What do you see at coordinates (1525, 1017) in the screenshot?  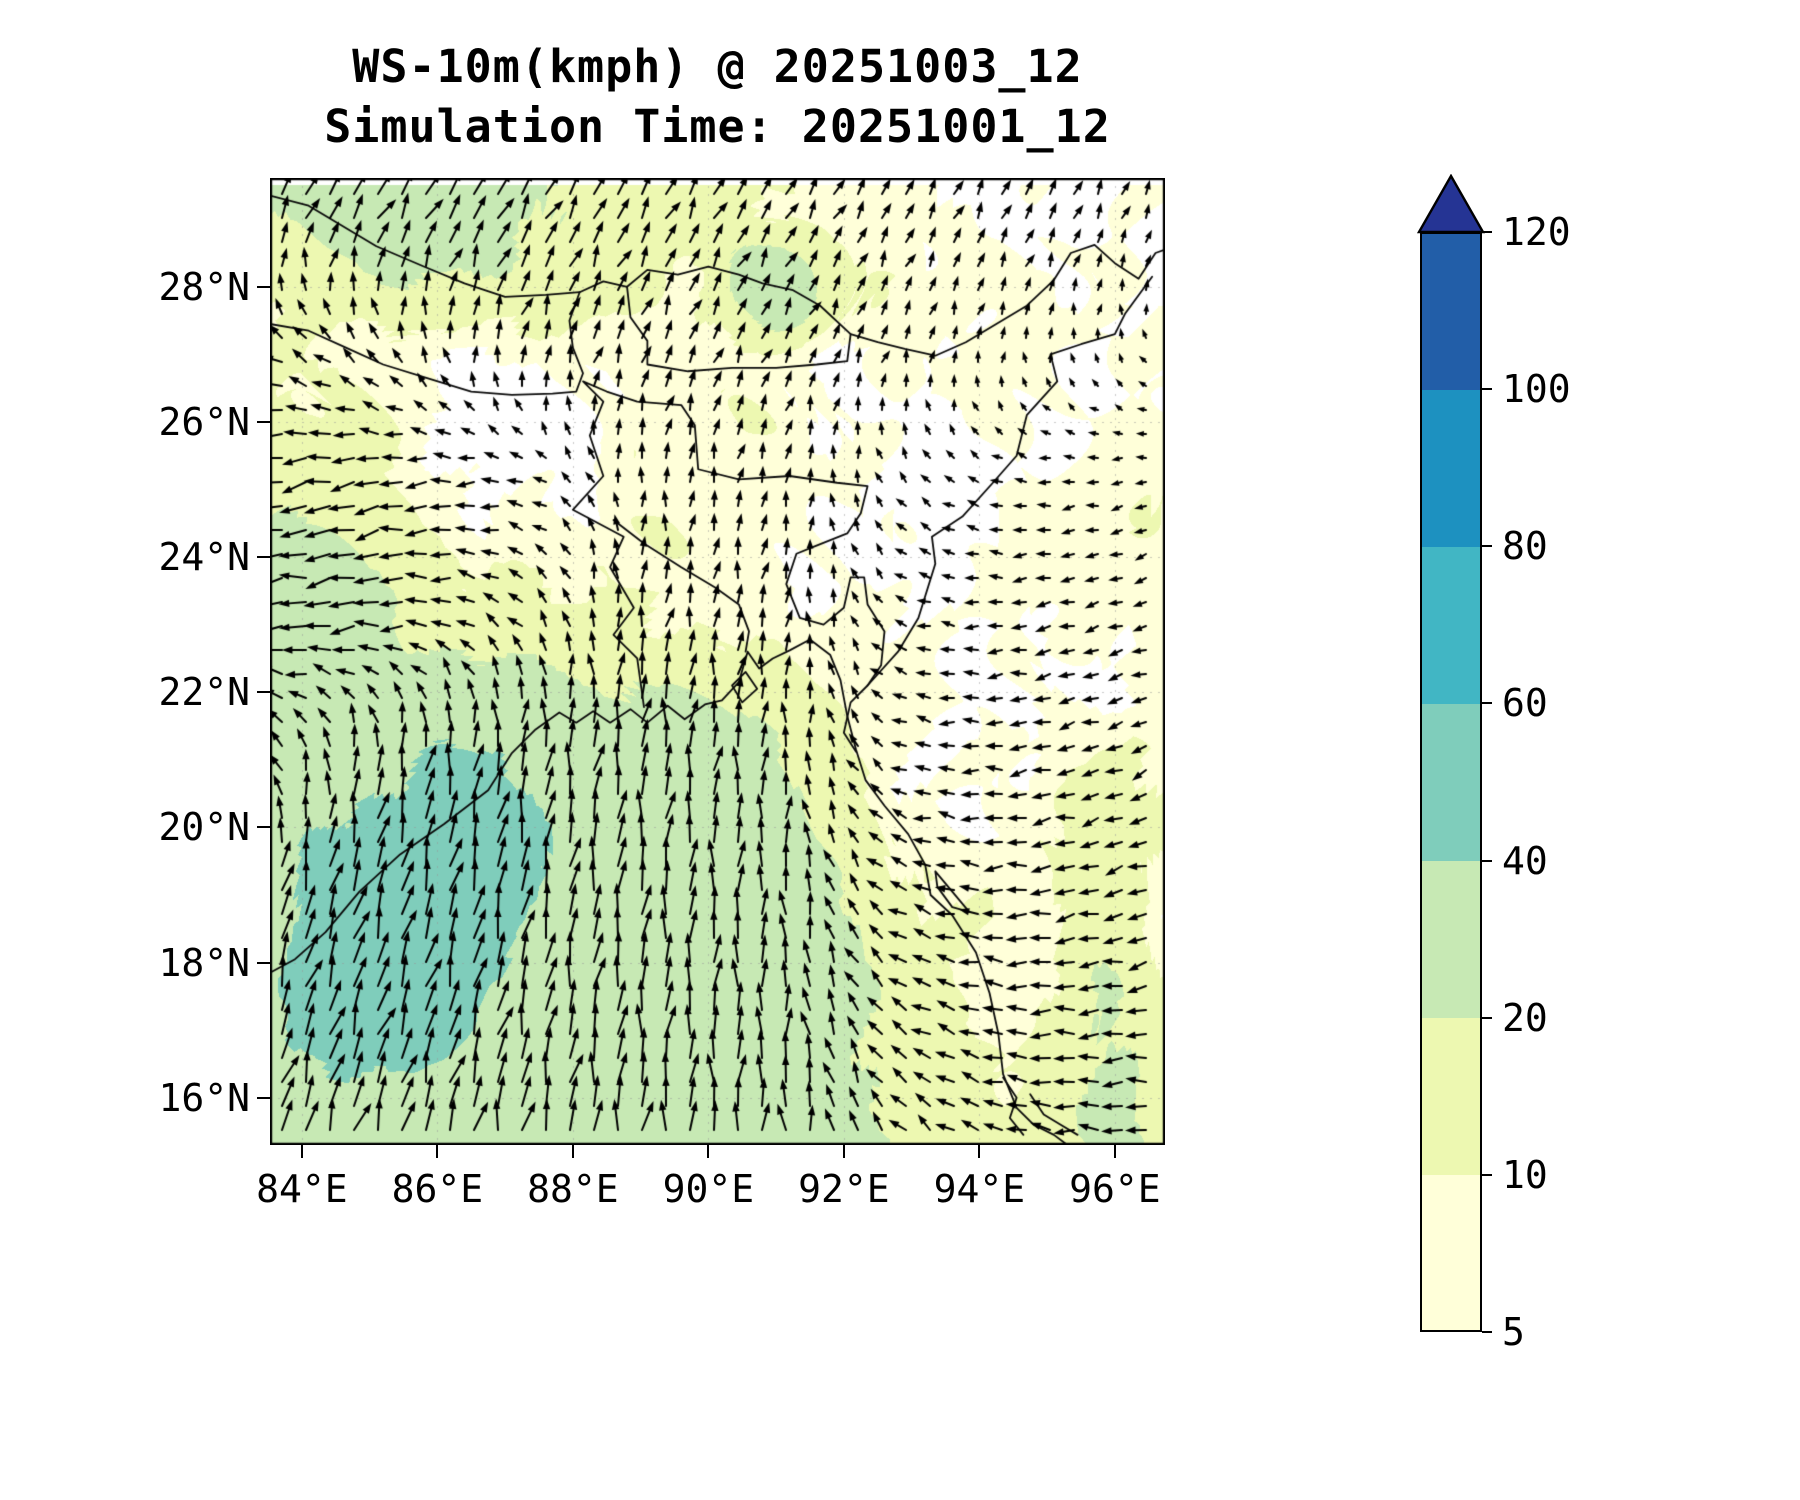 I see `colorbar-tick-label: 20` at bounding box center [1525, 1017].